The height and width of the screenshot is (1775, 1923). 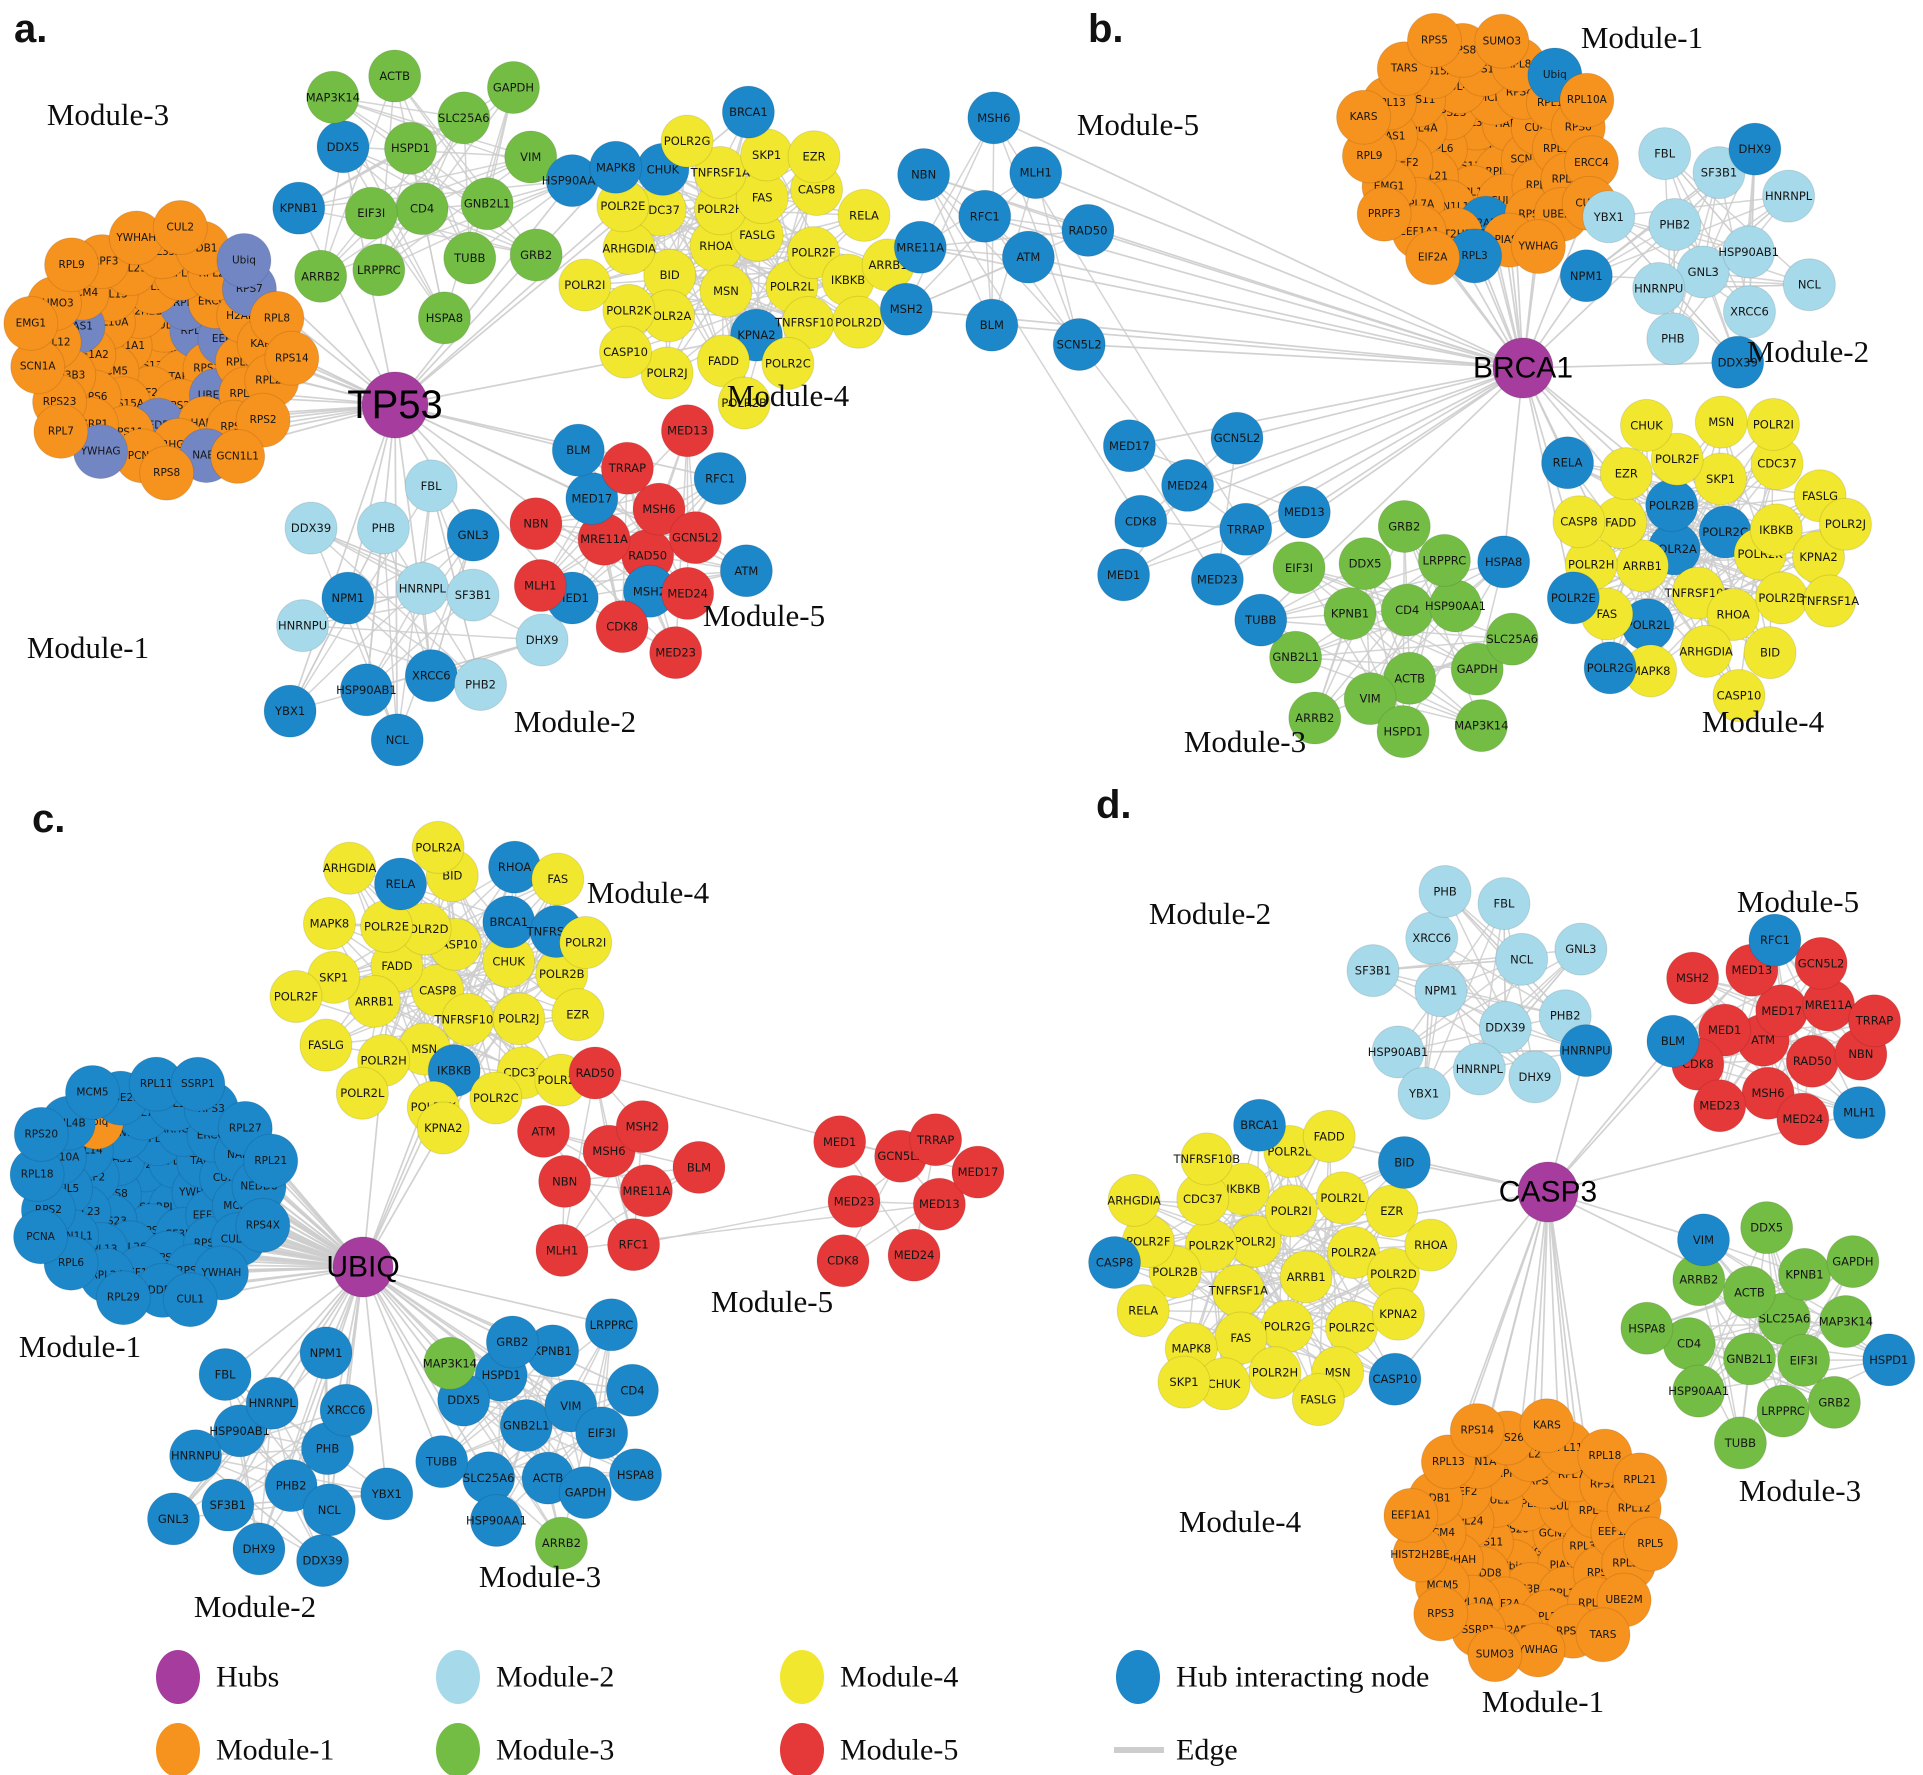 What do you see at coordinates (464, 118) in the screenshot?
I see `gene-node-label: SLC25A6` at bounding box center [464, 118].